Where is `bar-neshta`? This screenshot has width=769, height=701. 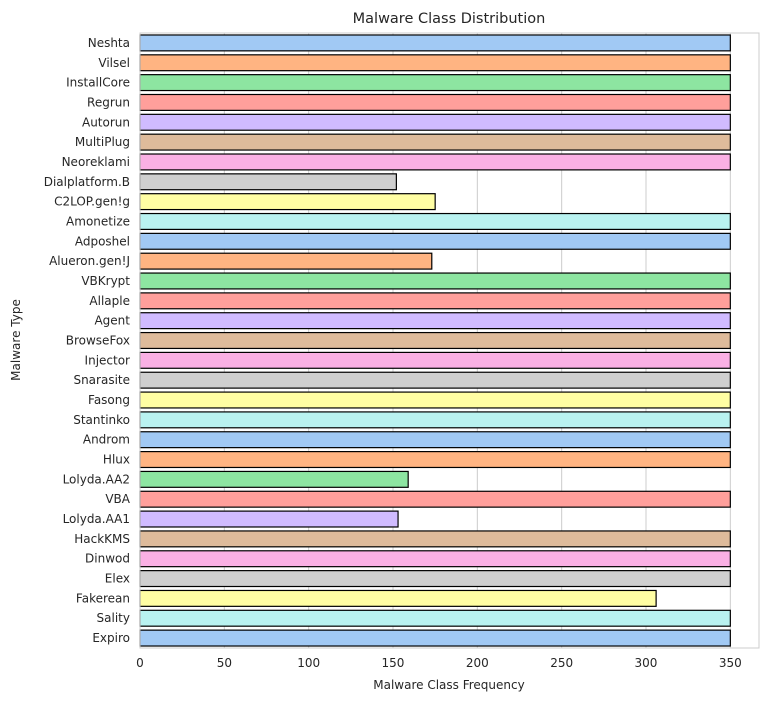
bar-neshta is located at coordinates (435, 43).